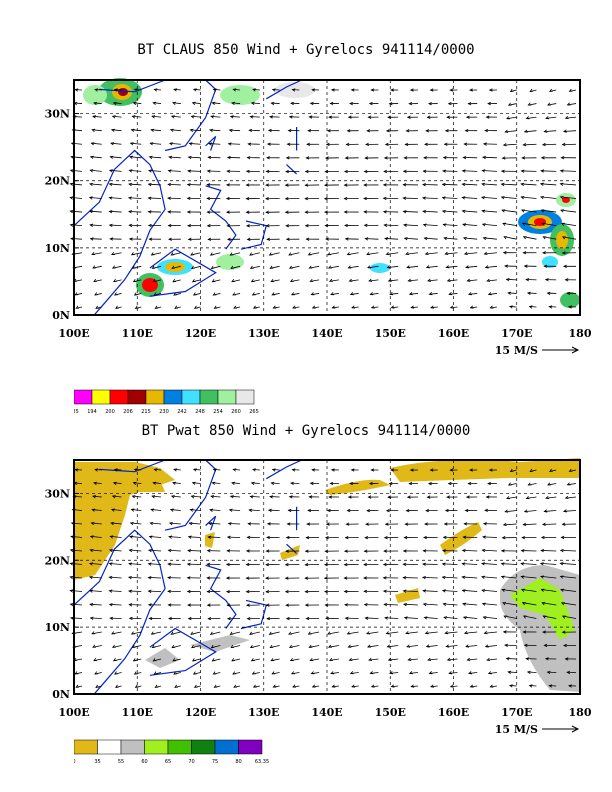 The width and height of the screenshot is (612, 792). Describe the element at coordinates (390, 333) in the screenshot. I see `lon-label: 150E` at that location.